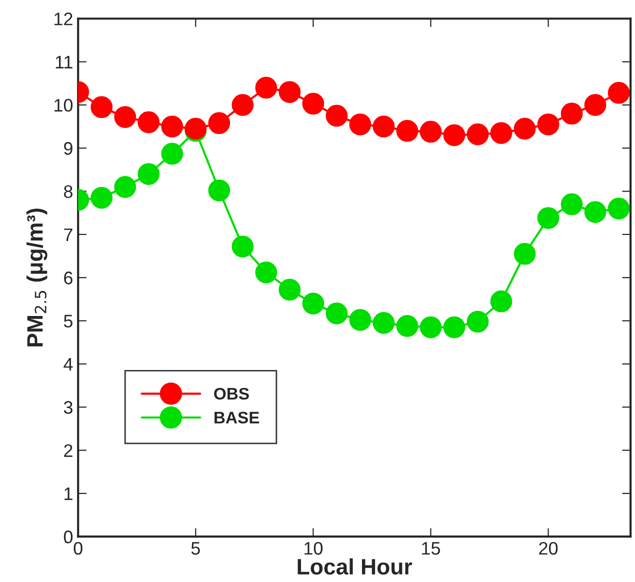  I want to click on y-tick-label: 3, so click(68, 407).